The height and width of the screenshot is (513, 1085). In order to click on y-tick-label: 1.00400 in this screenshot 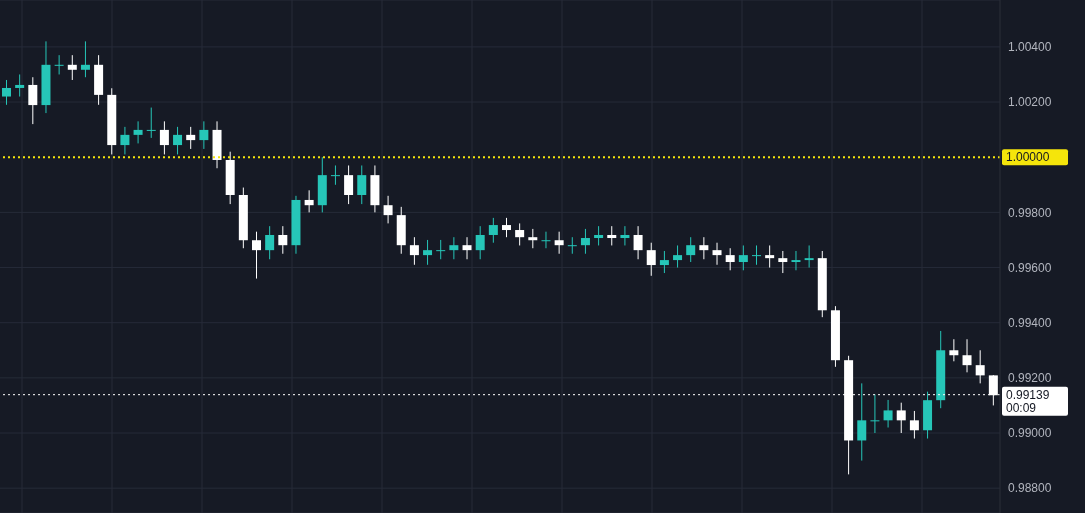, I will do `click(1030, 47)`.